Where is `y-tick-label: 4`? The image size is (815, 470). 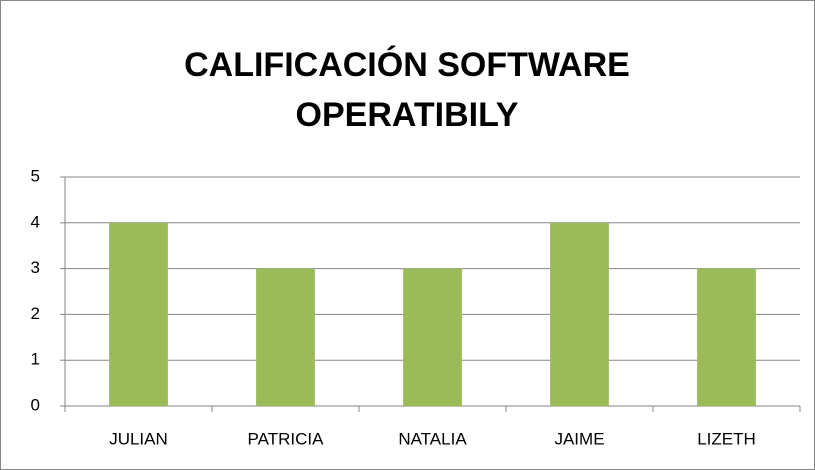 y-tick-label: 4 is located at coordinates (35, 221).